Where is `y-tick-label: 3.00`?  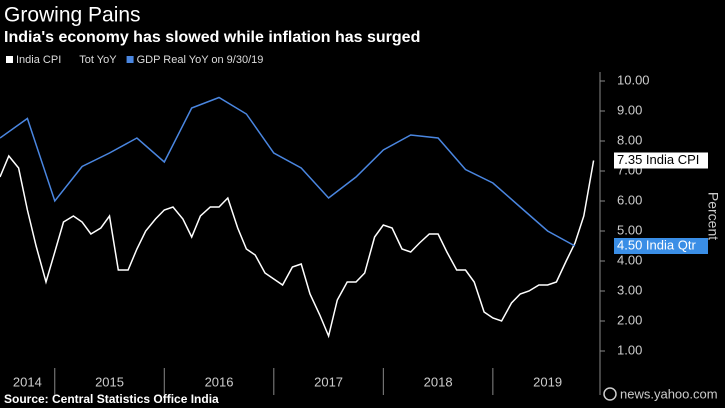 y-tick-label: 3.00 is located at coordinates (629, 289).